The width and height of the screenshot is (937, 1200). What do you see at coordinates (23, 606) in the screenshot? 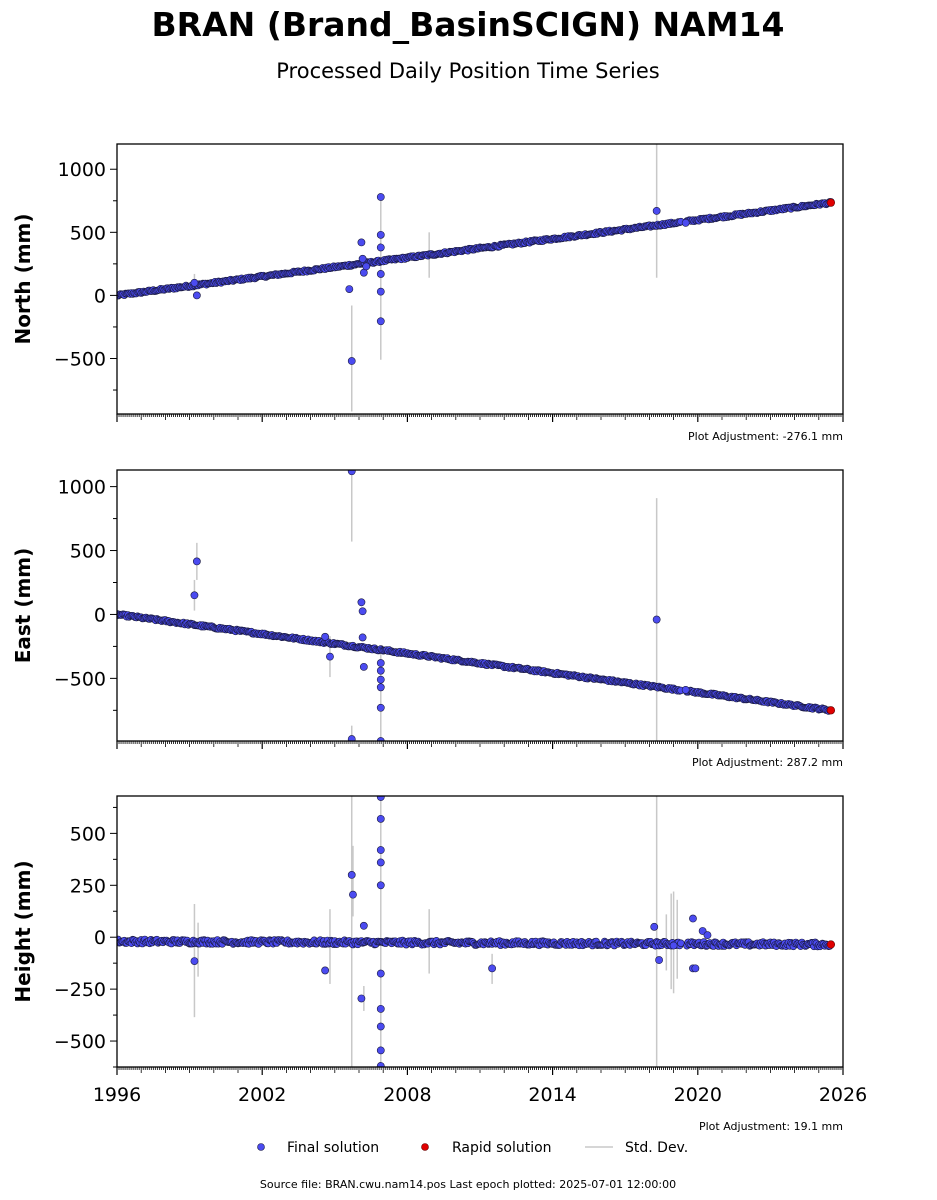
I see `east-ylabel: East (mm)` at bounding box center [23, 606].